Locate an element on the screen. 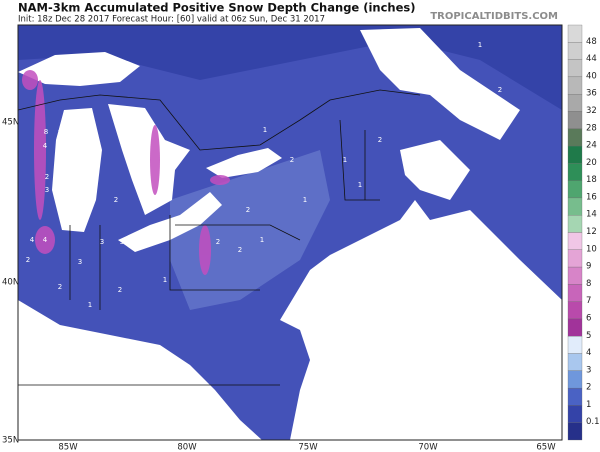 The height and width of the screenshot is (452, 600). lake-michigan is located at coordinates (77, 170).